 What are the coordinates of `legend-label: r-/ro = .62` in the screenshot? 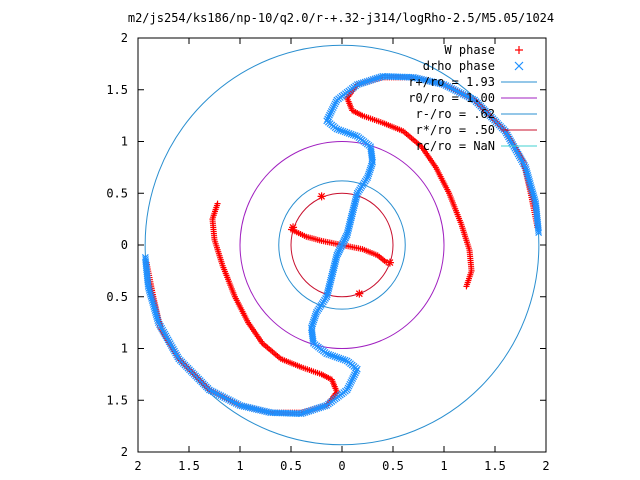 It's located at (455, 114).